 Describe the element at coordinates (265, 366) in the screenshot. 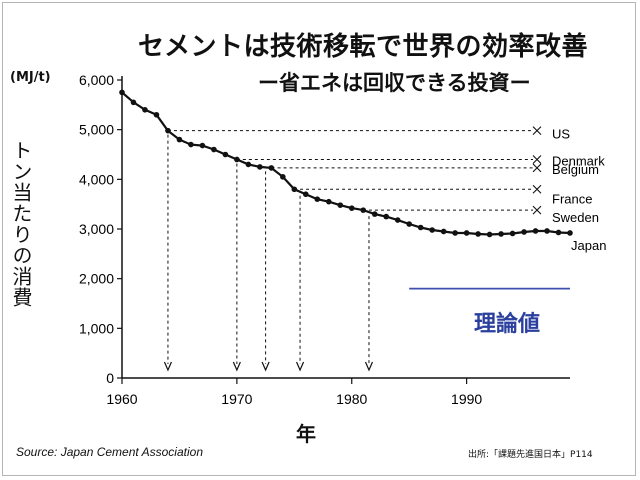

I see `arrow-head-belgium` at that location.